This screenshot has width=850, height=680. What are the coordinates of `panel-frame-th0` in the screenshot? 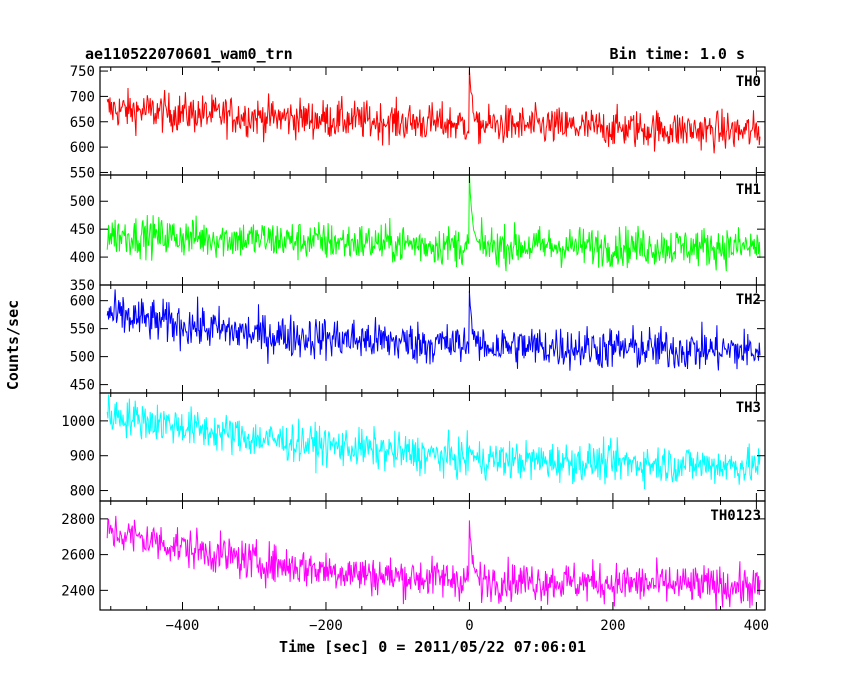 It's located at (432, 121).